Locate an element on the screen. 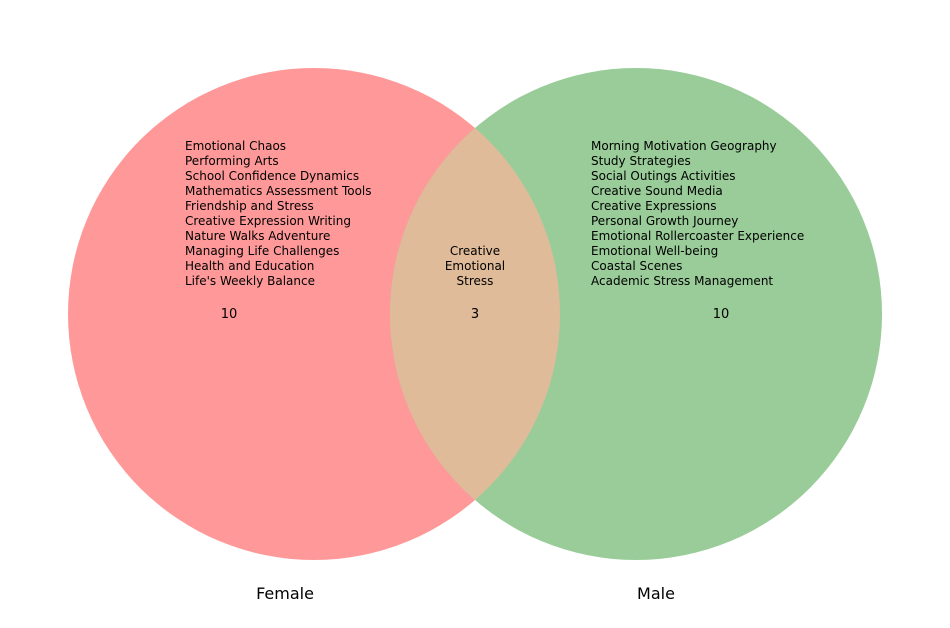 Image resolution: width=950 pixels, height=628 pixels. female-item-10: Life's Weekly Balance is located at coordinates (250, 281).